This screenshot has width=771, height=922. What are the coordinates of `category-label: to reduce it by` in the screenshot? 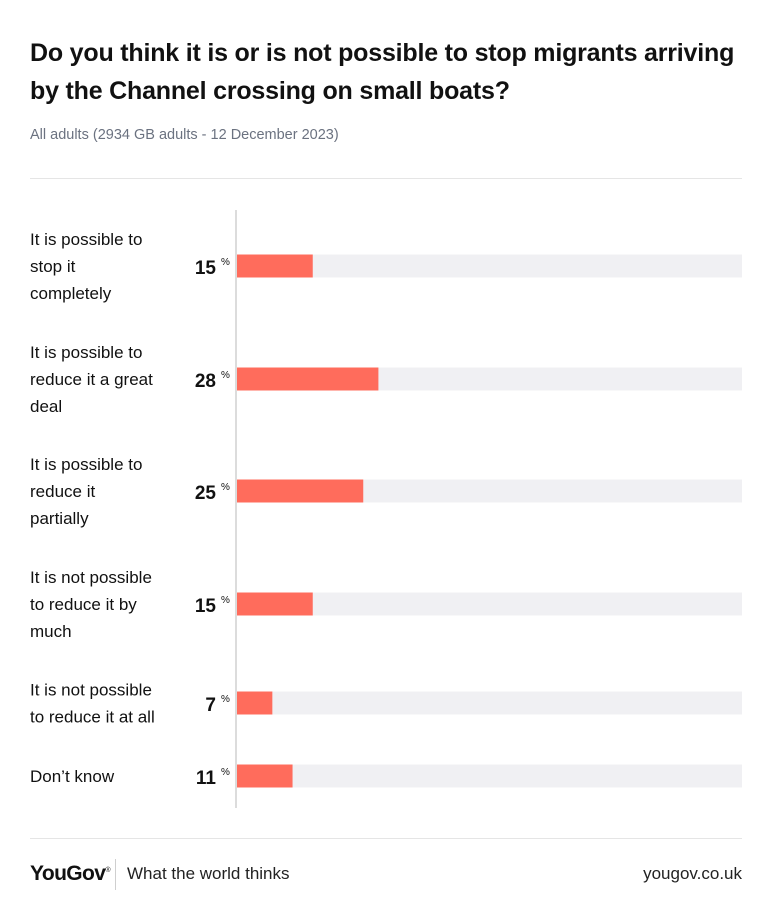 It's located at (83, 604).